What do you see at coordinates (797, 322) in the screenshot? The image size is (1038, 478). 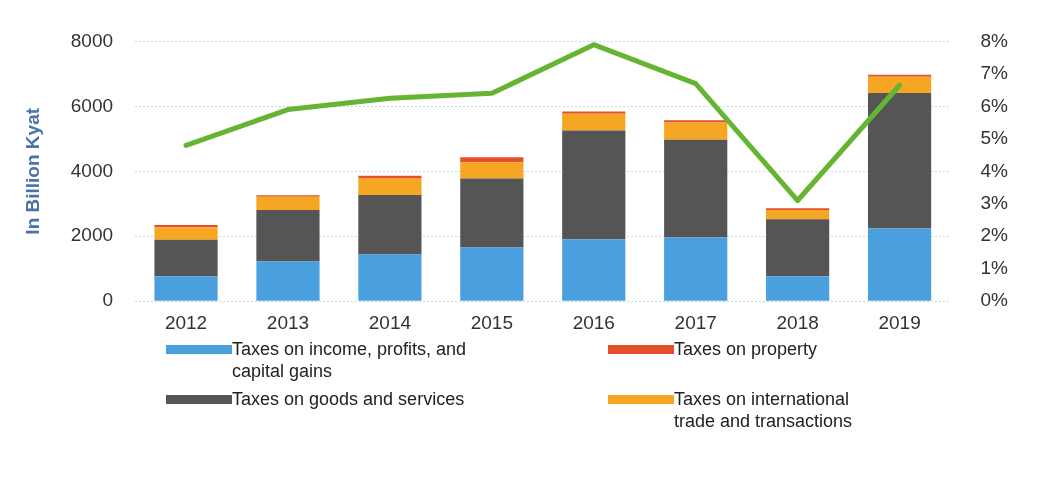 I see `x-tick-label: 2018` at bounding box center [797, 322].